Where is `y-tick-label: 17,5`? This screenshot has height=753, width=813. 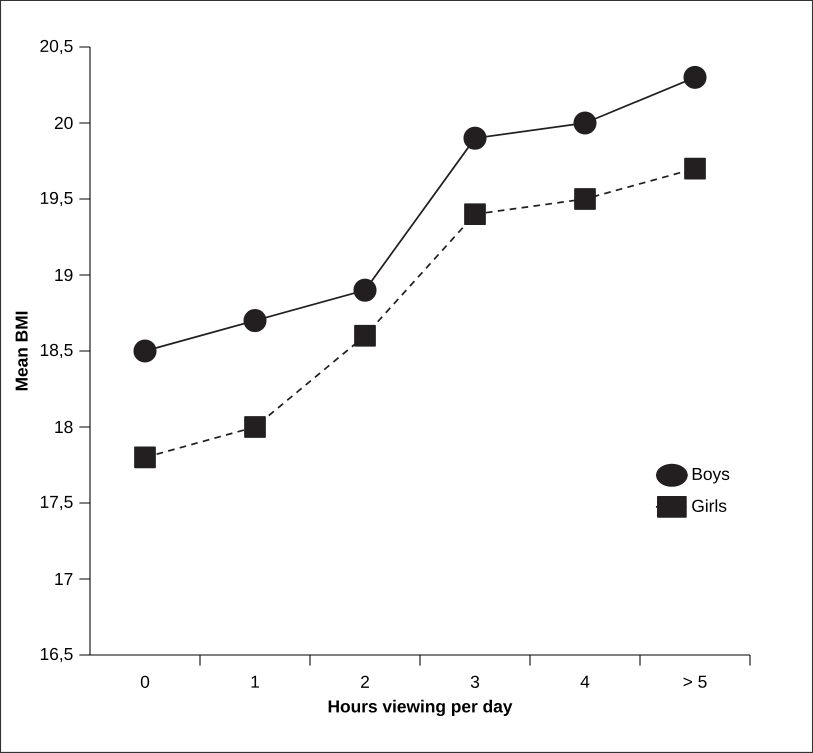 y-tick-label: 17,5 is located at coordinates (56, 503).